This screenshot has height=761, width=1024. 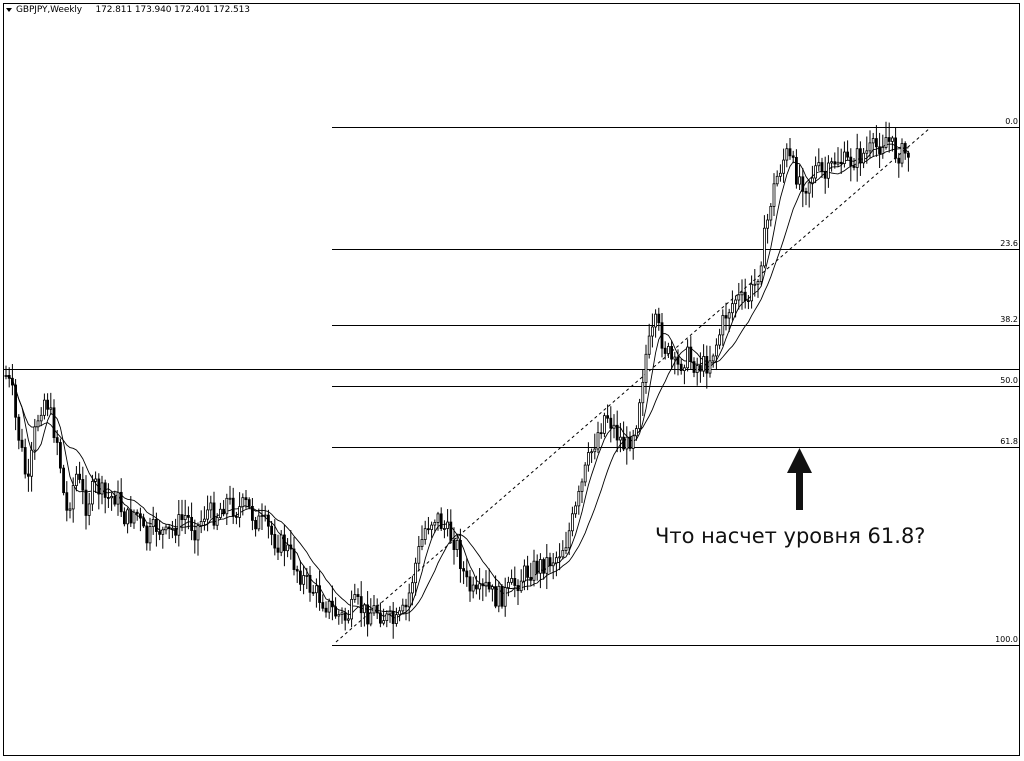 What do you see at coordinates (49, 10) in the screenshot?
I see `symbol-timeframe: GBPJPY,Weekly` at bounding box center [49, 10].